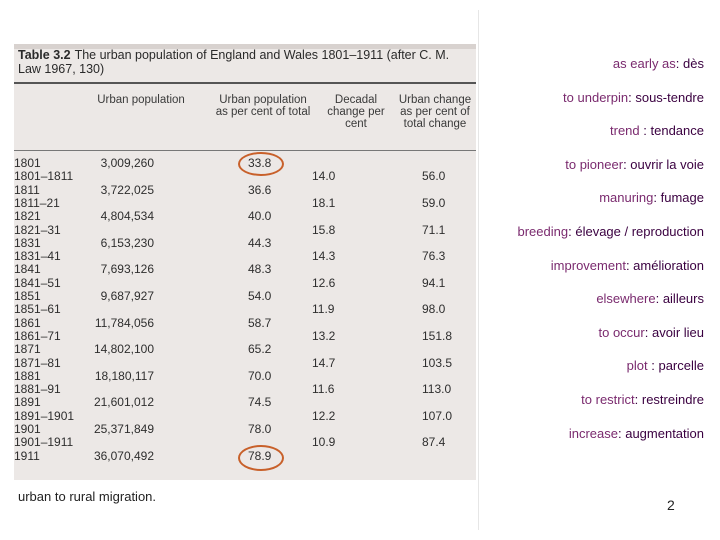  What do you see at coordinates (123, 455) in the screenshot?
I see `cell-pop: 36,070,492` at bounding box center [123, 455].